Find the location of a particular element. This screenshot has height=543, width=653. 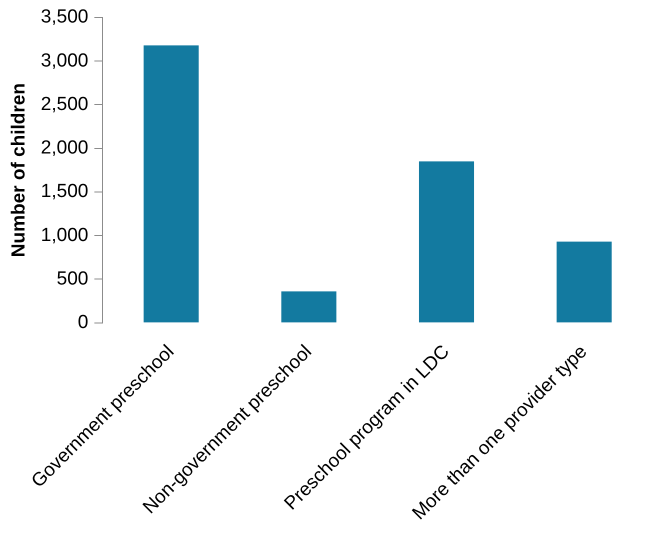

y-tick-label: 2,000 is located at coordinates (64, 148).